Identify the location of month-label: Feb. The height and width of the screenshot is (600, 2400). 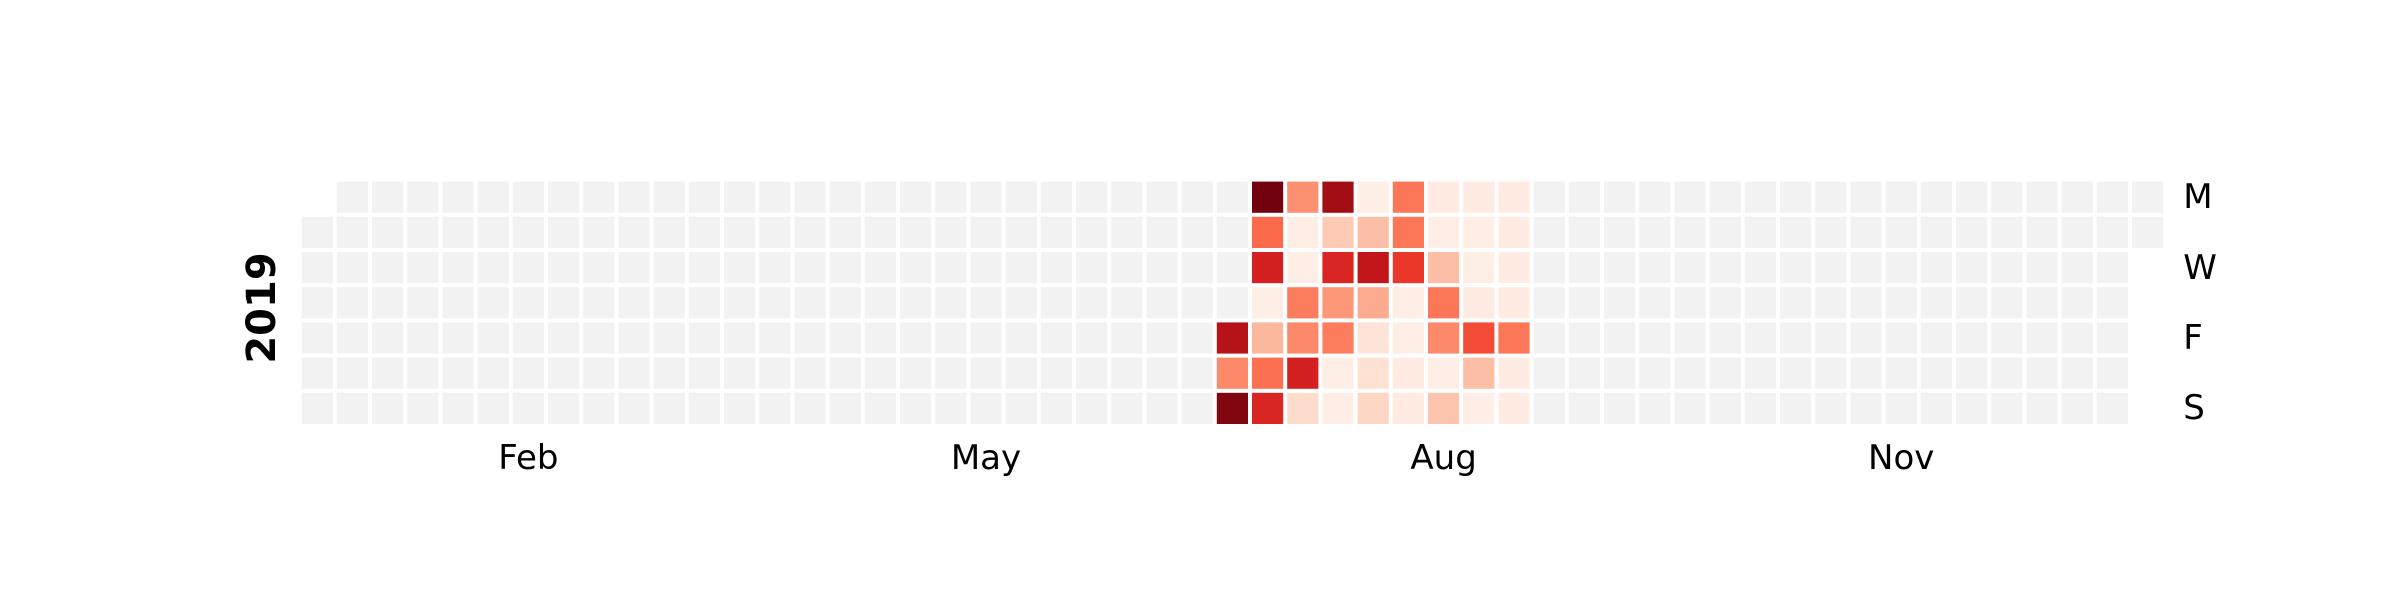
(528, 458).